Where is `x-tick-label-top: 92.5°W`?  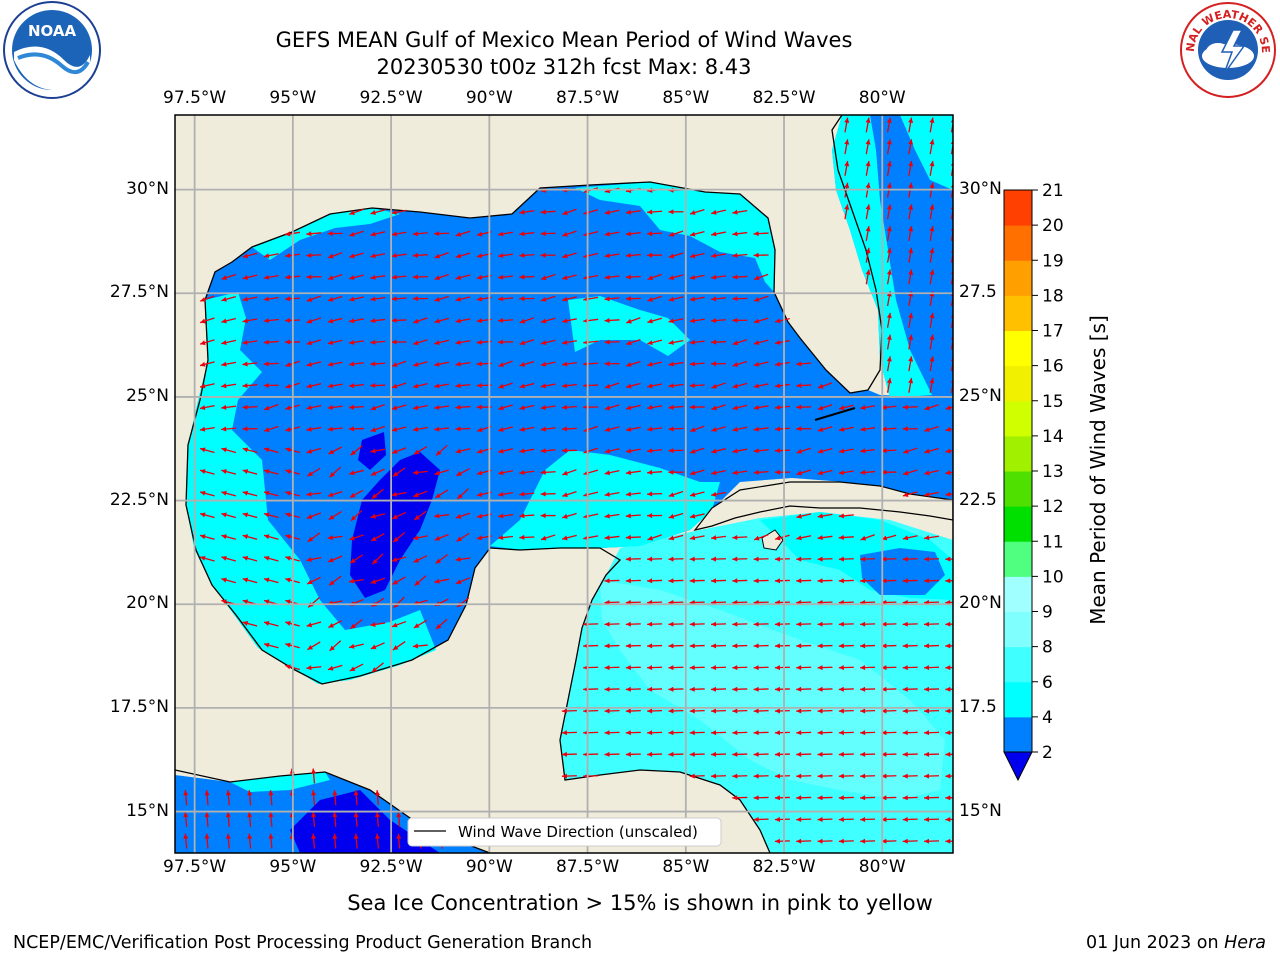
x-tick-label-top: 92.5°W is located at coordinates (391, 98).